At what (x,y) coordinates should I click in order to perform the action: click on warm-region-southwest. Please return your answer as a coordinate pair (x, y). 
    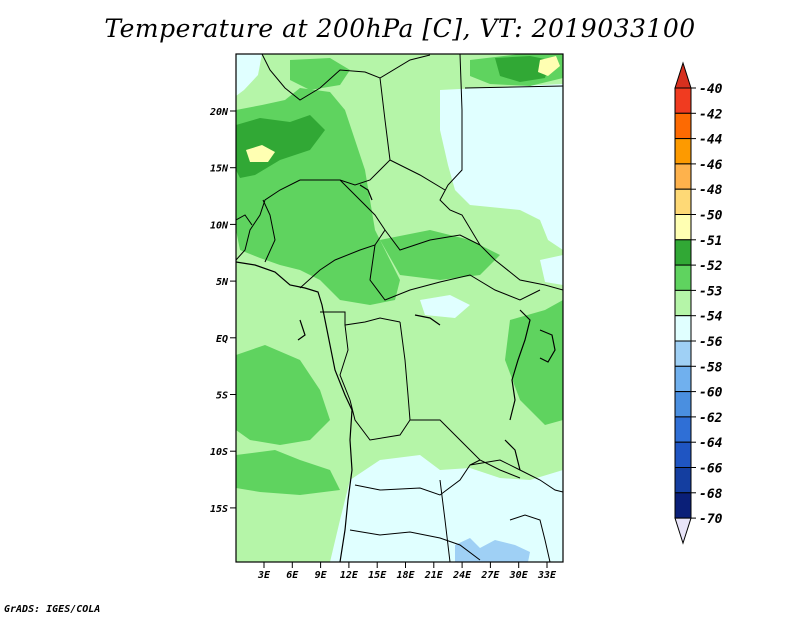
    Looking at the image, I should click on (288, 472).